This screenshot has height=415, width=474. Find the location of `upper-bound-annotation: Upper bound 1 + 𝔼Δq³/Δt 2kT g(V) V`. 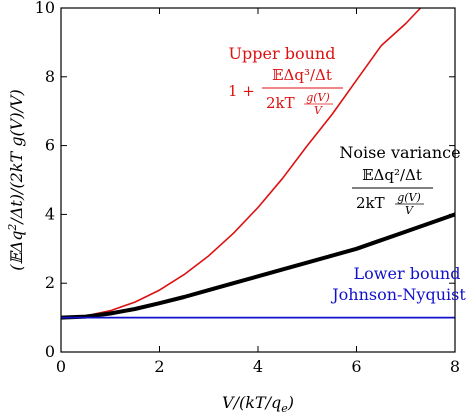

upper-bound-annotation: Upper bound 1 + 𝔼Δq³/Δt 2kT g(V) V is located at coordinates (285, 80).